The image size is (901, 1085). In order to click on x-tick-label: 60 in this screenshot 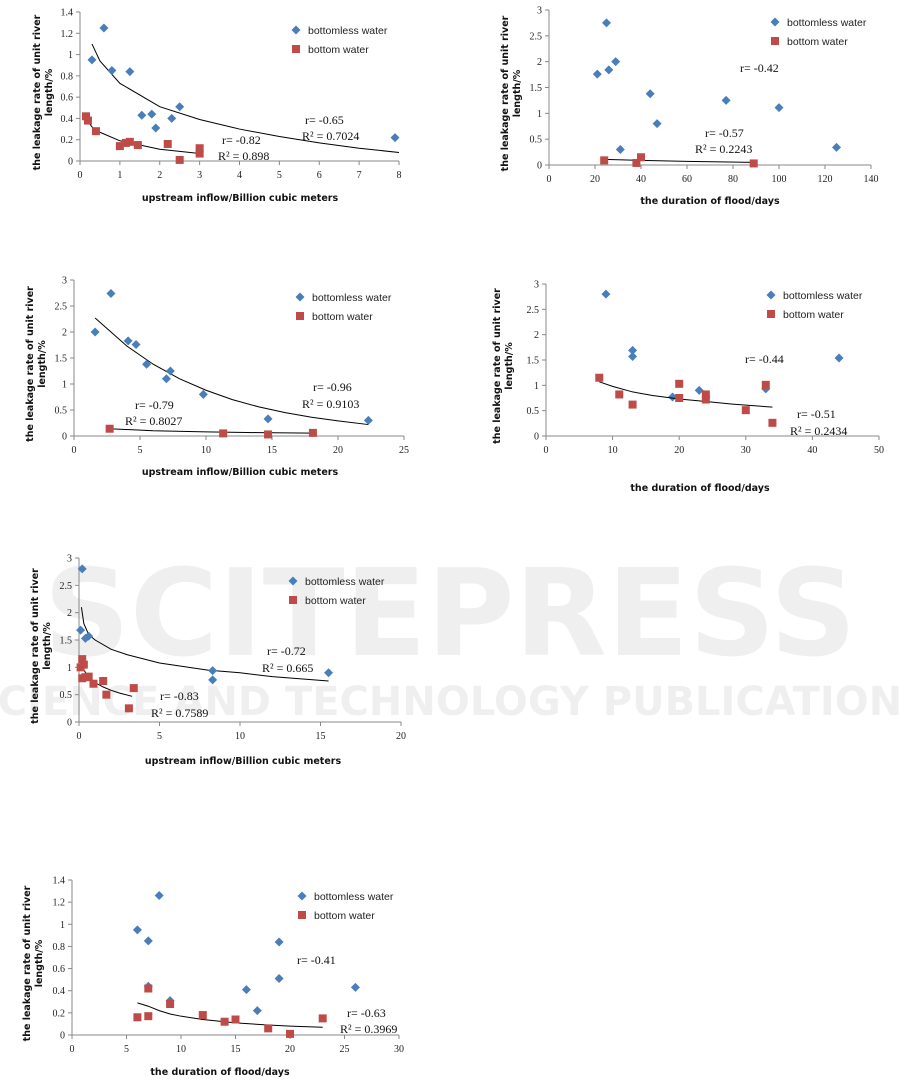, I will do `click(687, 179)`.